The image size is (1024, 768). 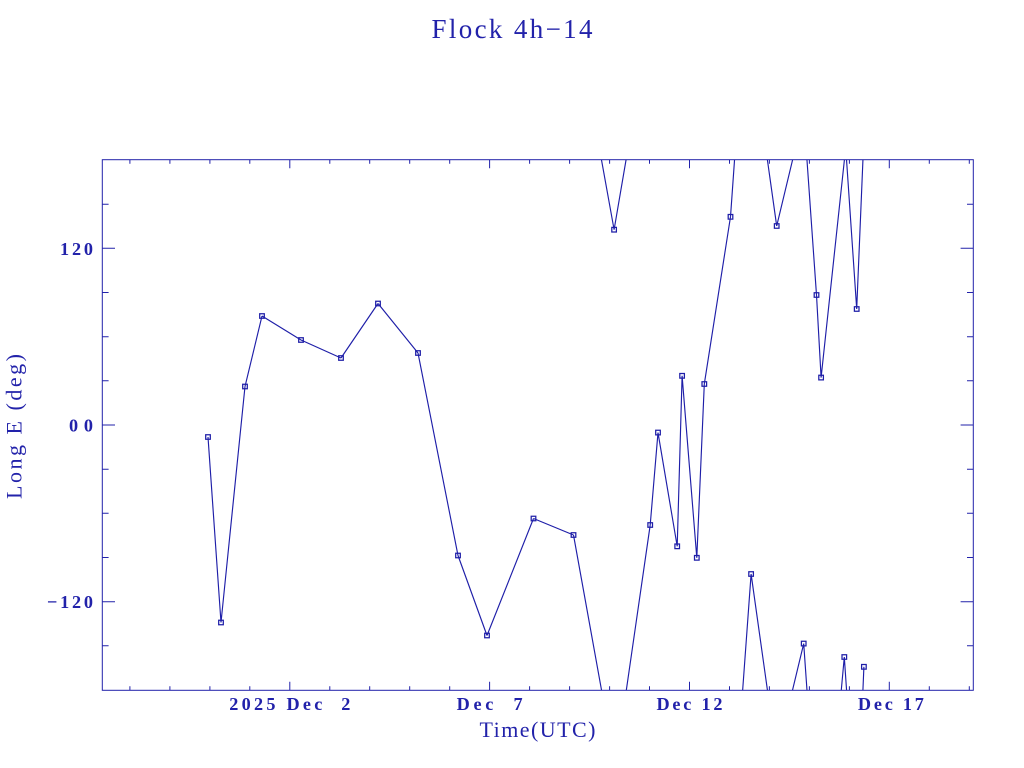 I want to click on svg-text: Long E (deg), so click(x=14, y=426).